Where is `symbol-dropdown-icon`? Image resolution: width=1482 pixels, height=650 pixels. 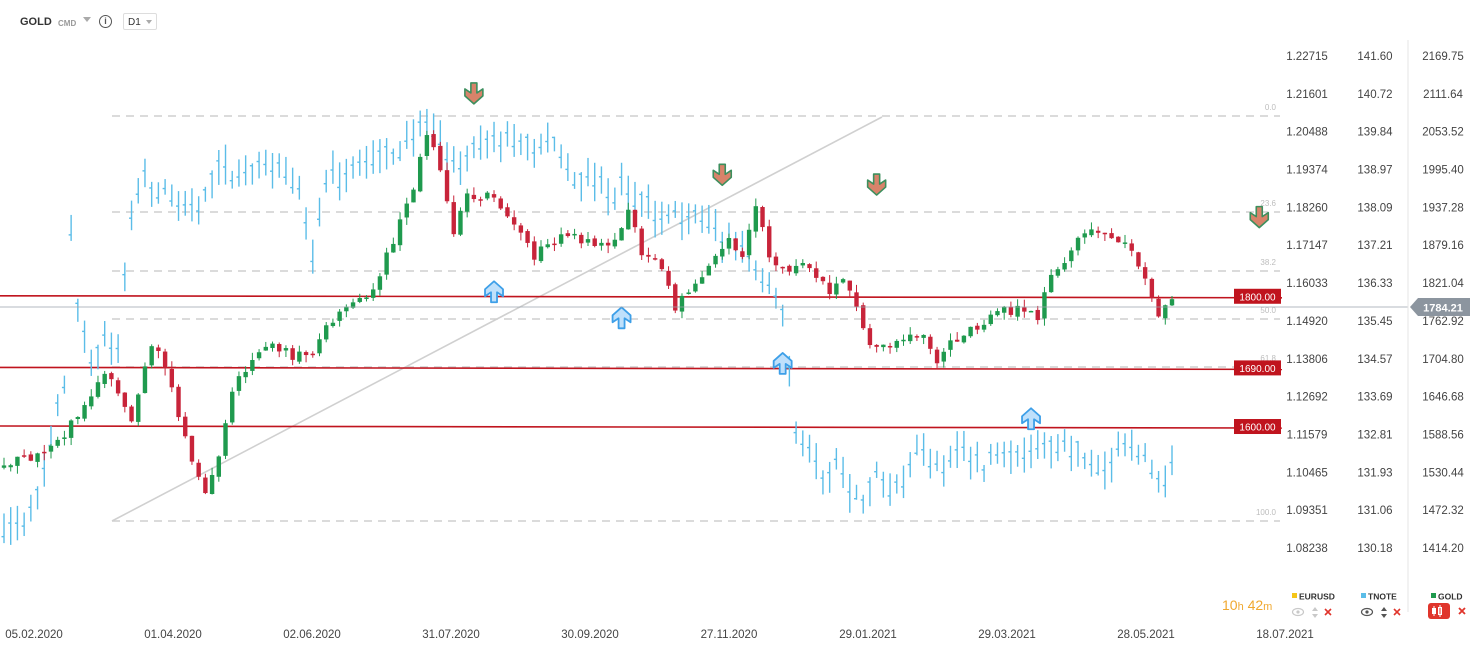 symbol-dropdown-icon is located at coordinates (87, 19).